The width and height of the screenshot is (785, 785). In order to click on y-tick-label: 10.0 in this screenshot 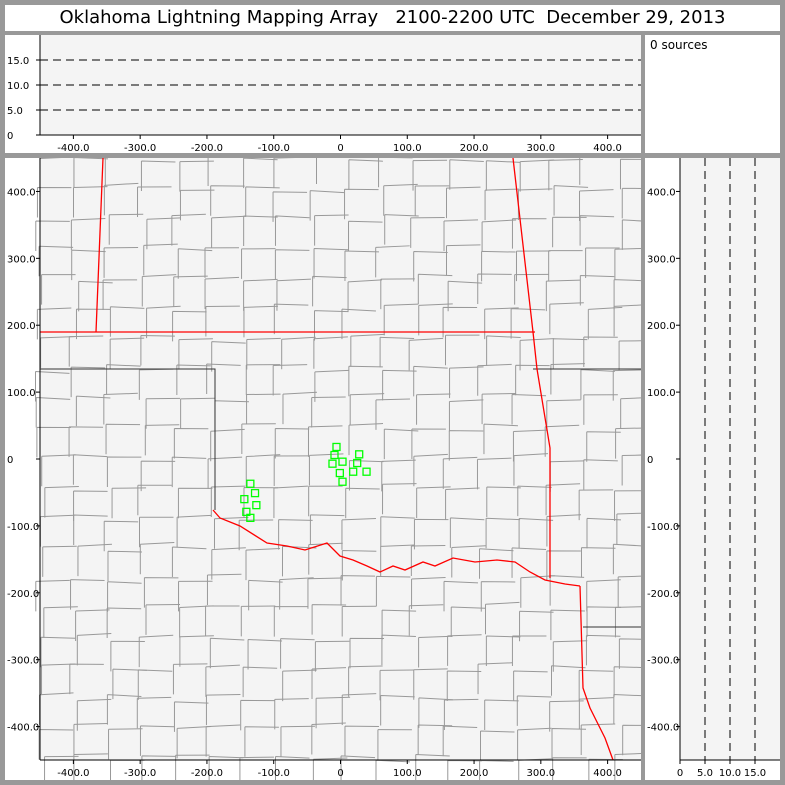, I will do `click(18, 86)`.